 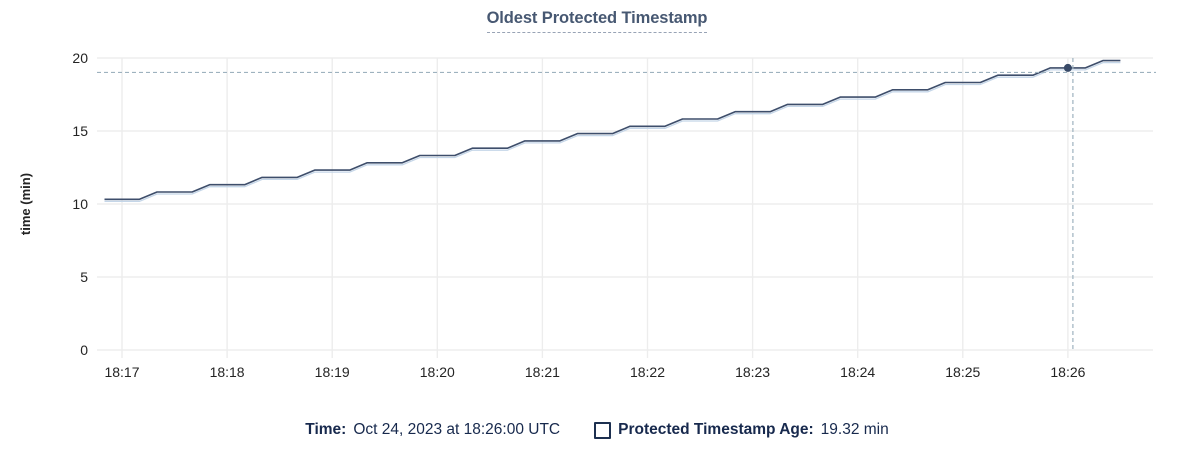 I want to click on x-tick-label: 18:17, so click(x=121, y=372).